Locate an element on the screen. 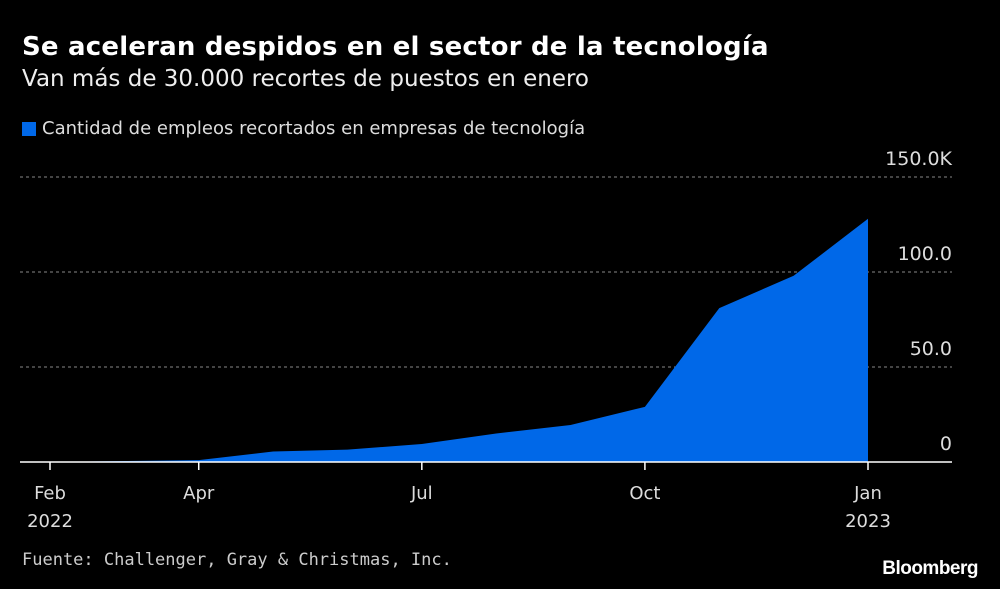  x-tick-year: 2023 is located at coordinates (868, 521).